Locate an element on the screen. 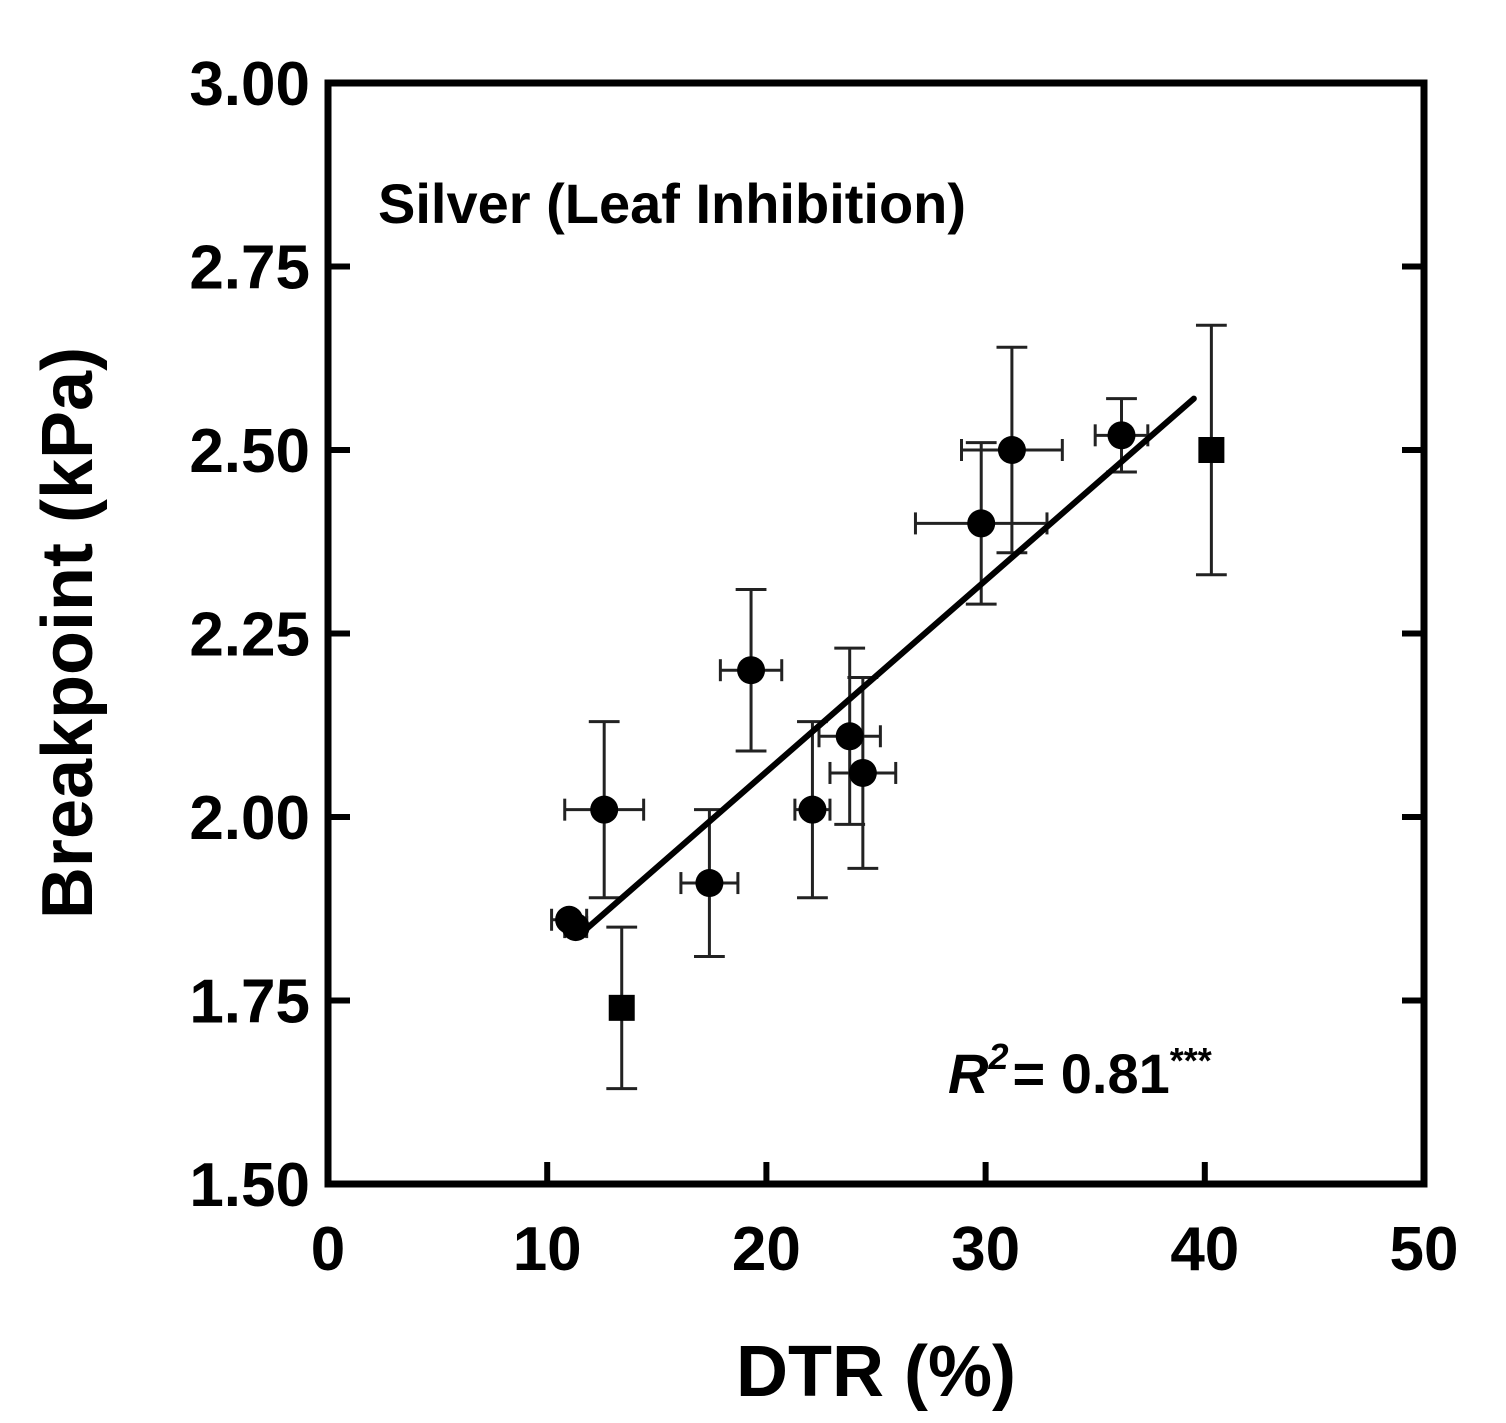 Image resolution: width=1506 pixels, height=1423 pixels. y-tick-label: 3.00 is located at coordinates (249, 84).